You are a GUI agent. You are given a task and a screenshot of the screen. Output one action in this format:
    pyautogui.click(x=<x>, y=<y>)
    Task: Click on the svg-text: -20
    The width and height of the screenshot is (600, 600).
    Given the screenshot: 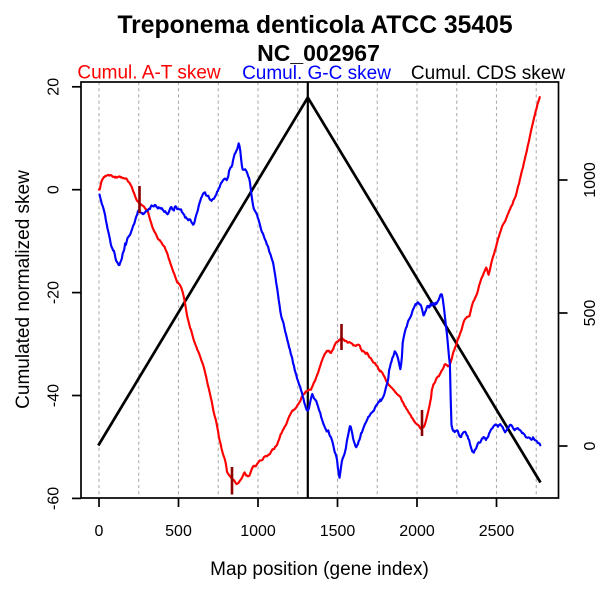 What is the action you would take?
    pyautogui.click(x=54, y=292)
    